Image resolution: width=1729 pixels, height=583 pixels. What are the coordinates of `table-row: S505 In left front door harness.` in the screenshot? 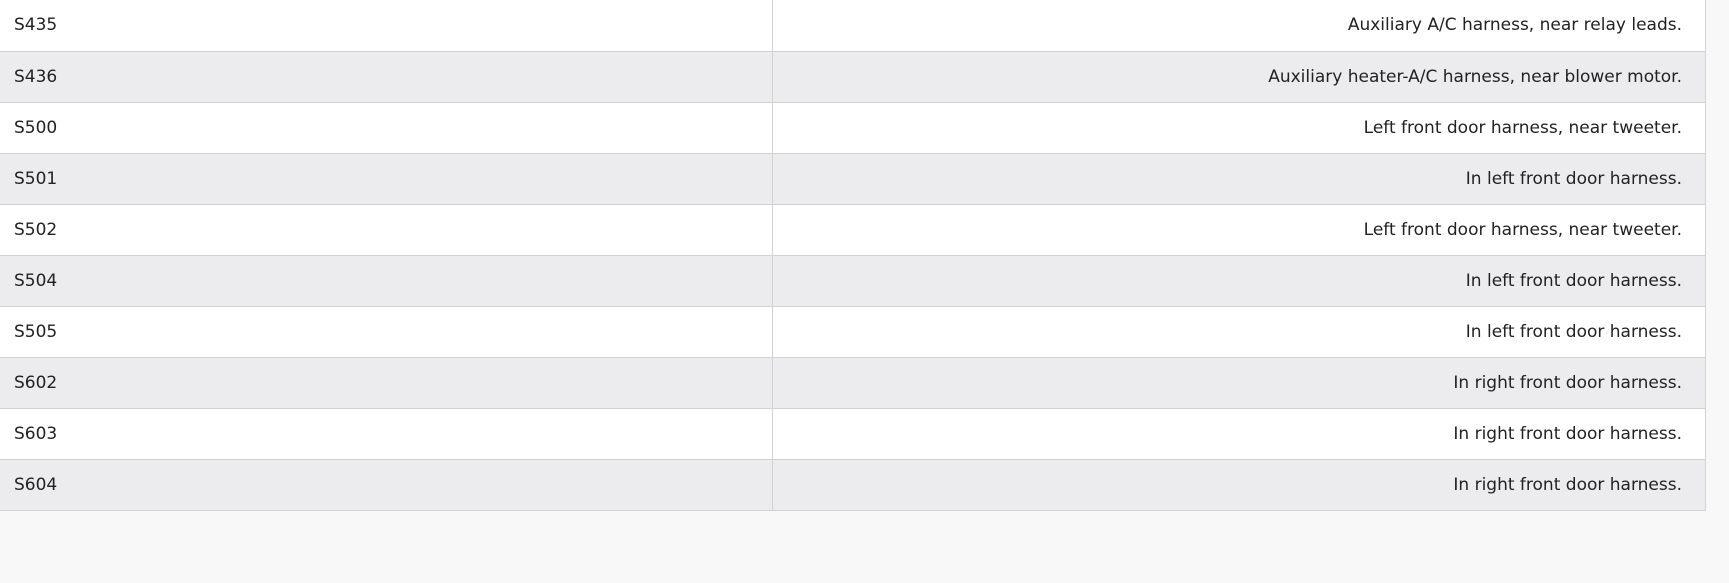 It's located at (853, 332).